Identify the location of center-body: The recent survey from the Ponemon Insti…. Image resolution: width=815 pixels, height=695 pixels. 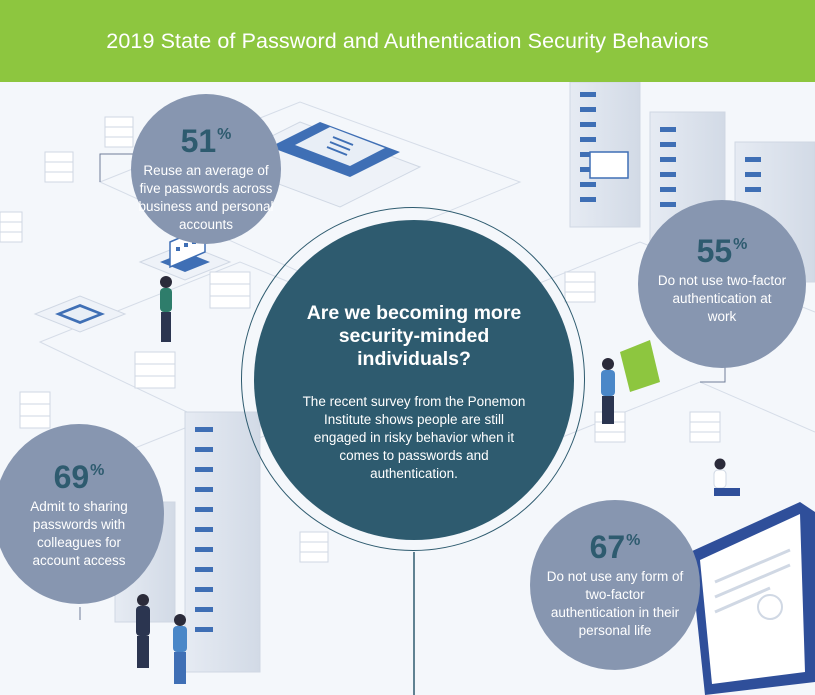
(414, 437).